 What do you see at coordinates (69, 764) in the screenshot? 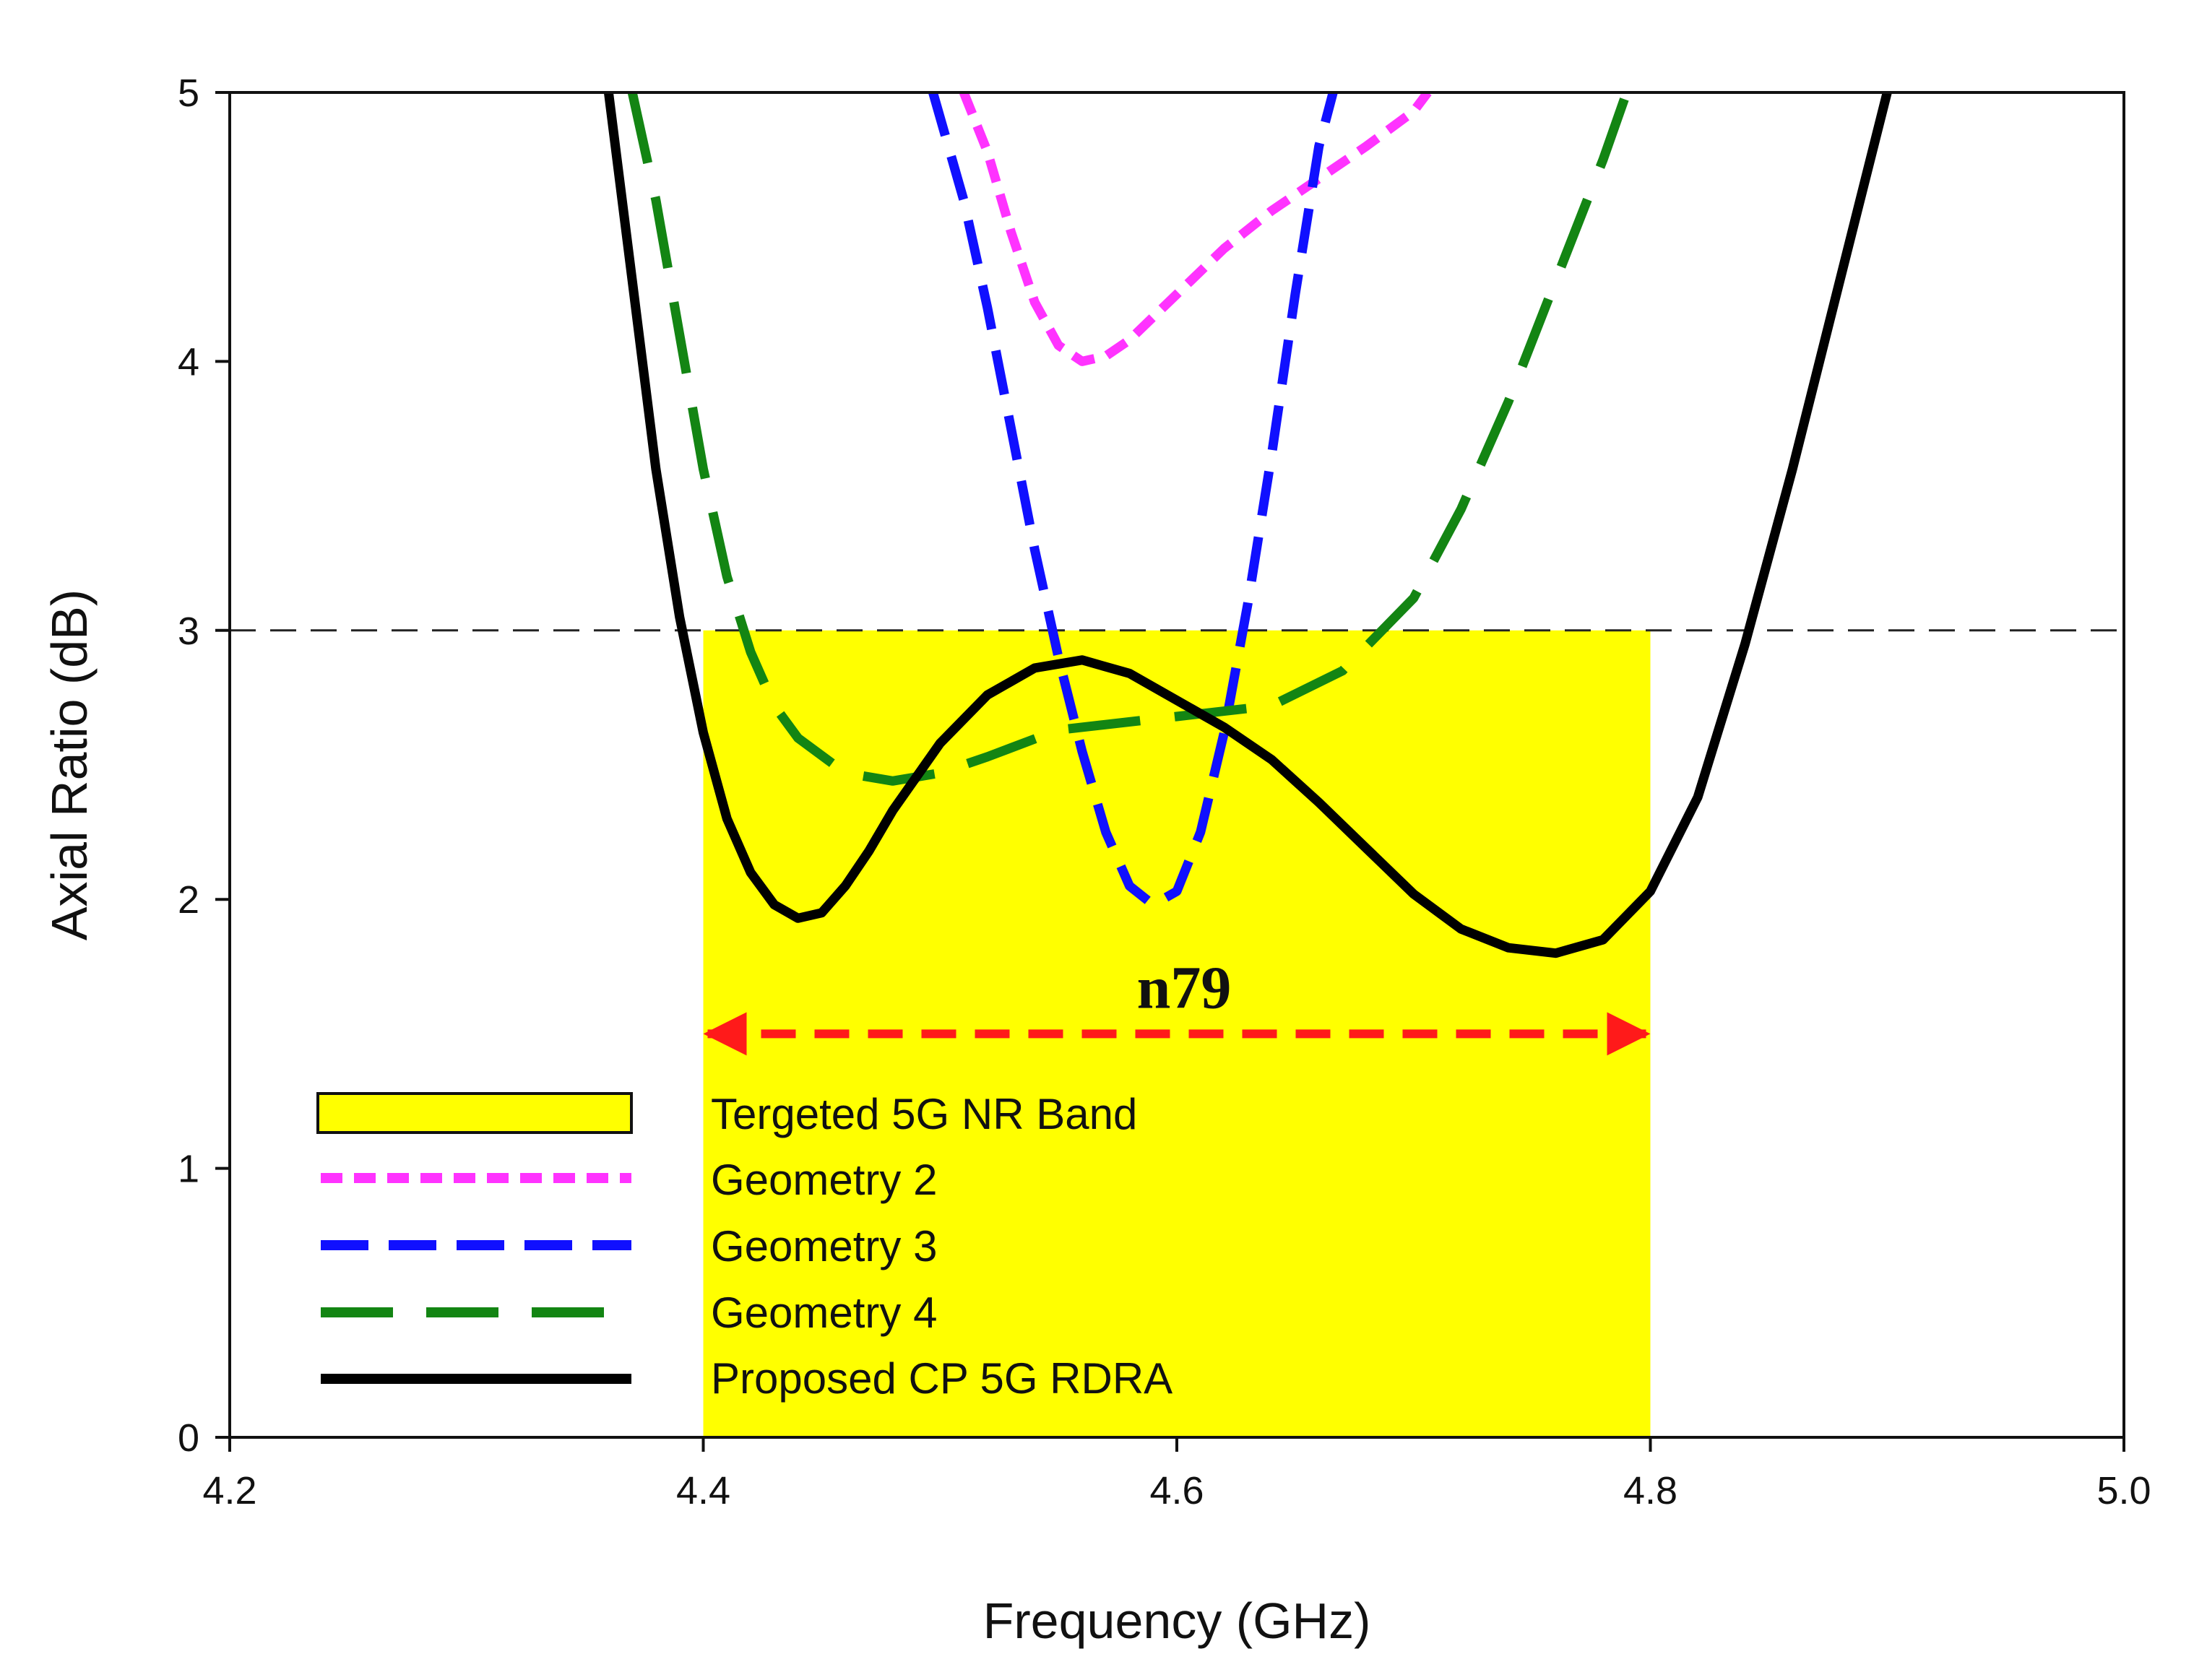
I see `y-axis-title: Axial Ratio (dB)` at bounding box center [69, 764].